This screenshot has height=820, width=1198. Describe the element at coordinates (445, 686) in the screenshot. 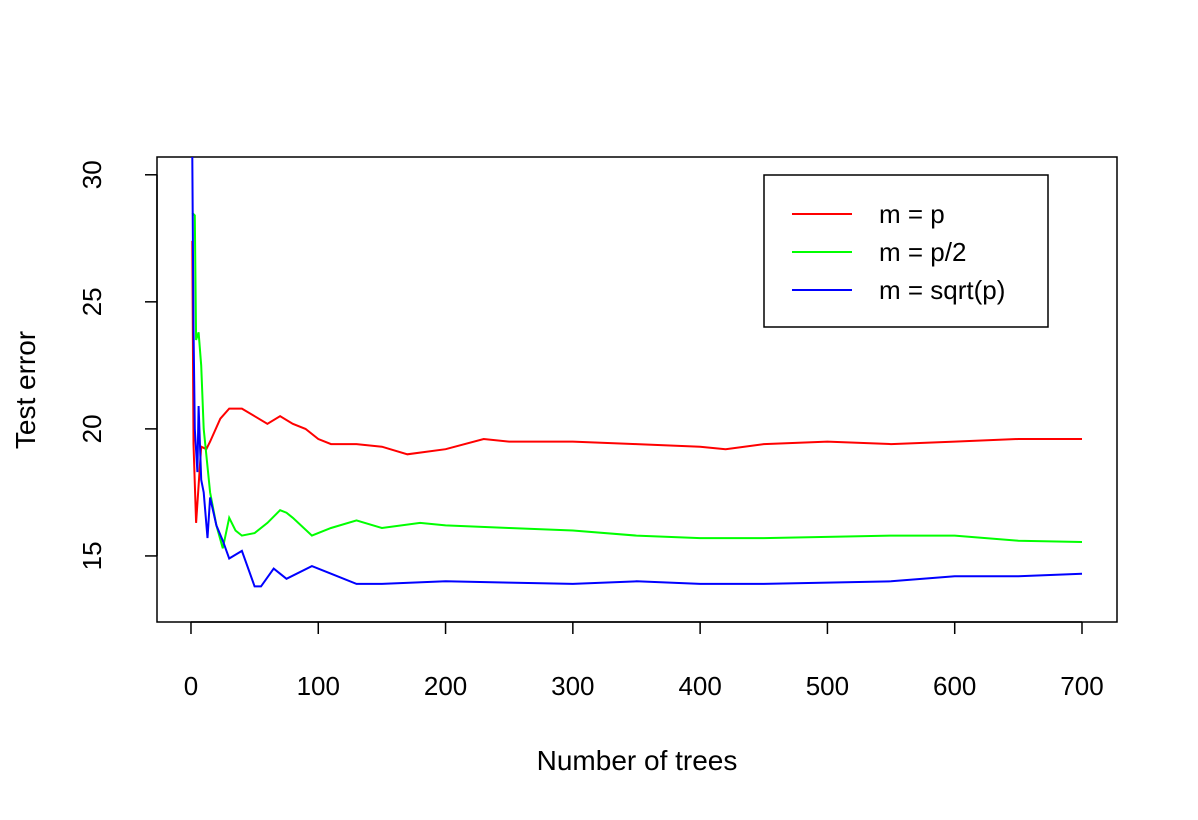

I see `x-tick-label: 200` at that location.